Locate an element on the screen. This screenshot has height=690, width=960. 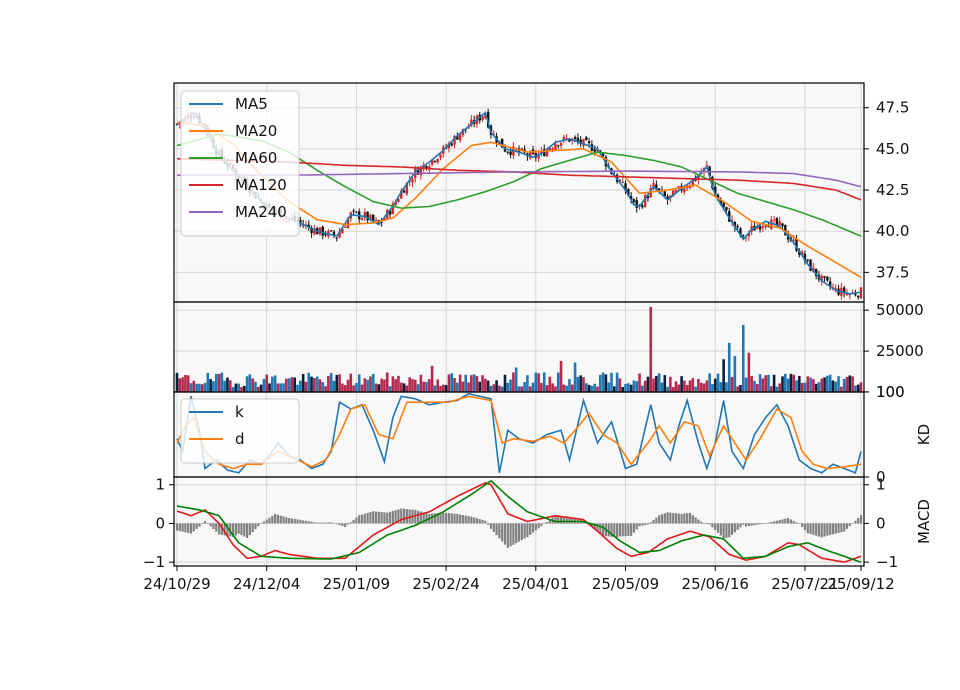
price-legend-label: MA240 is located at coordinates (261, 212).